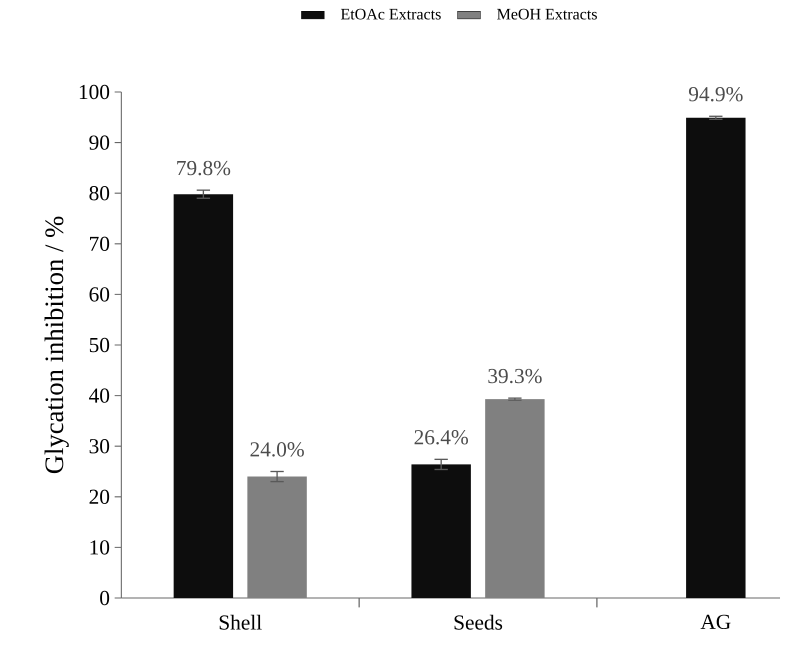 This screenshot has width=787, height=671. What do you see at coordinates (100, 547) in the screenshot?
I see `y-tick-label: 10` at bounding box center [100, 547].